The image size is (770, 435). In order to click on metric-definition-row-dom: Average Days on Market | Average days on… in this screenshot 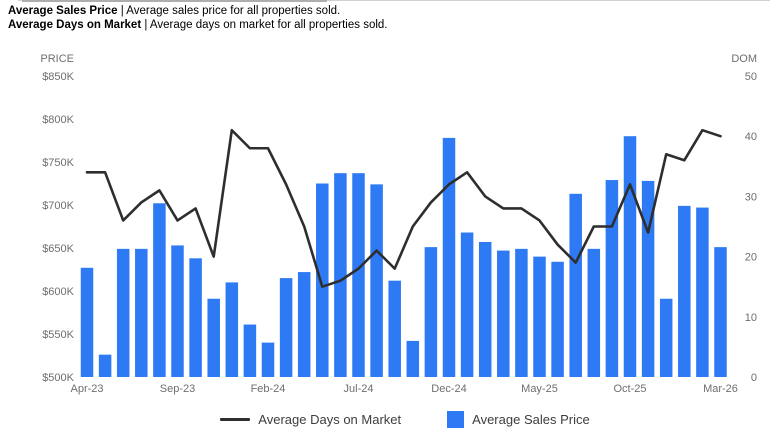, I will do `click(198, 26)`.